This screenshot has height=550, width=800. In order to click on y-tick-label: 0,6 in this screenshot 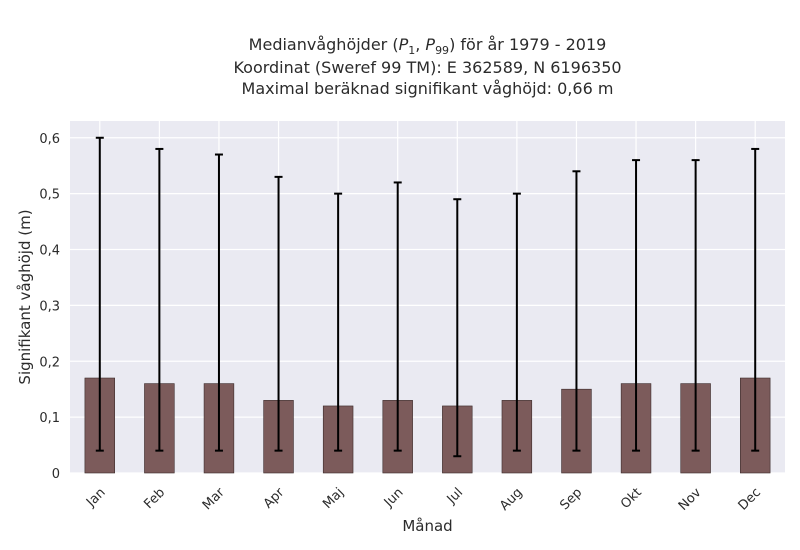, I will do `click(49, 139)`.